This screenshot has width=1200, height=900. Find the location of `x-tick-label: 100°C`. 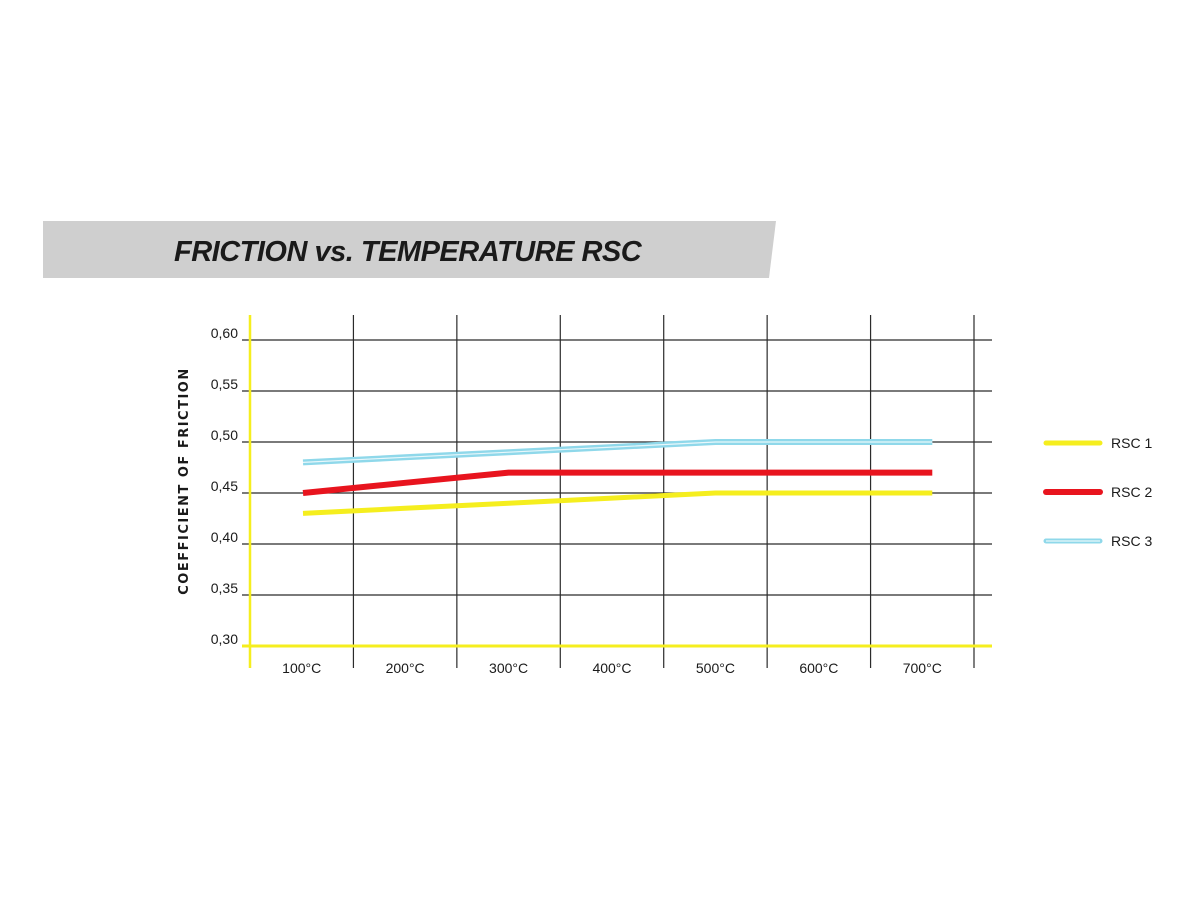

x-tick-label: 100°C is located at coordinates (301, 668).